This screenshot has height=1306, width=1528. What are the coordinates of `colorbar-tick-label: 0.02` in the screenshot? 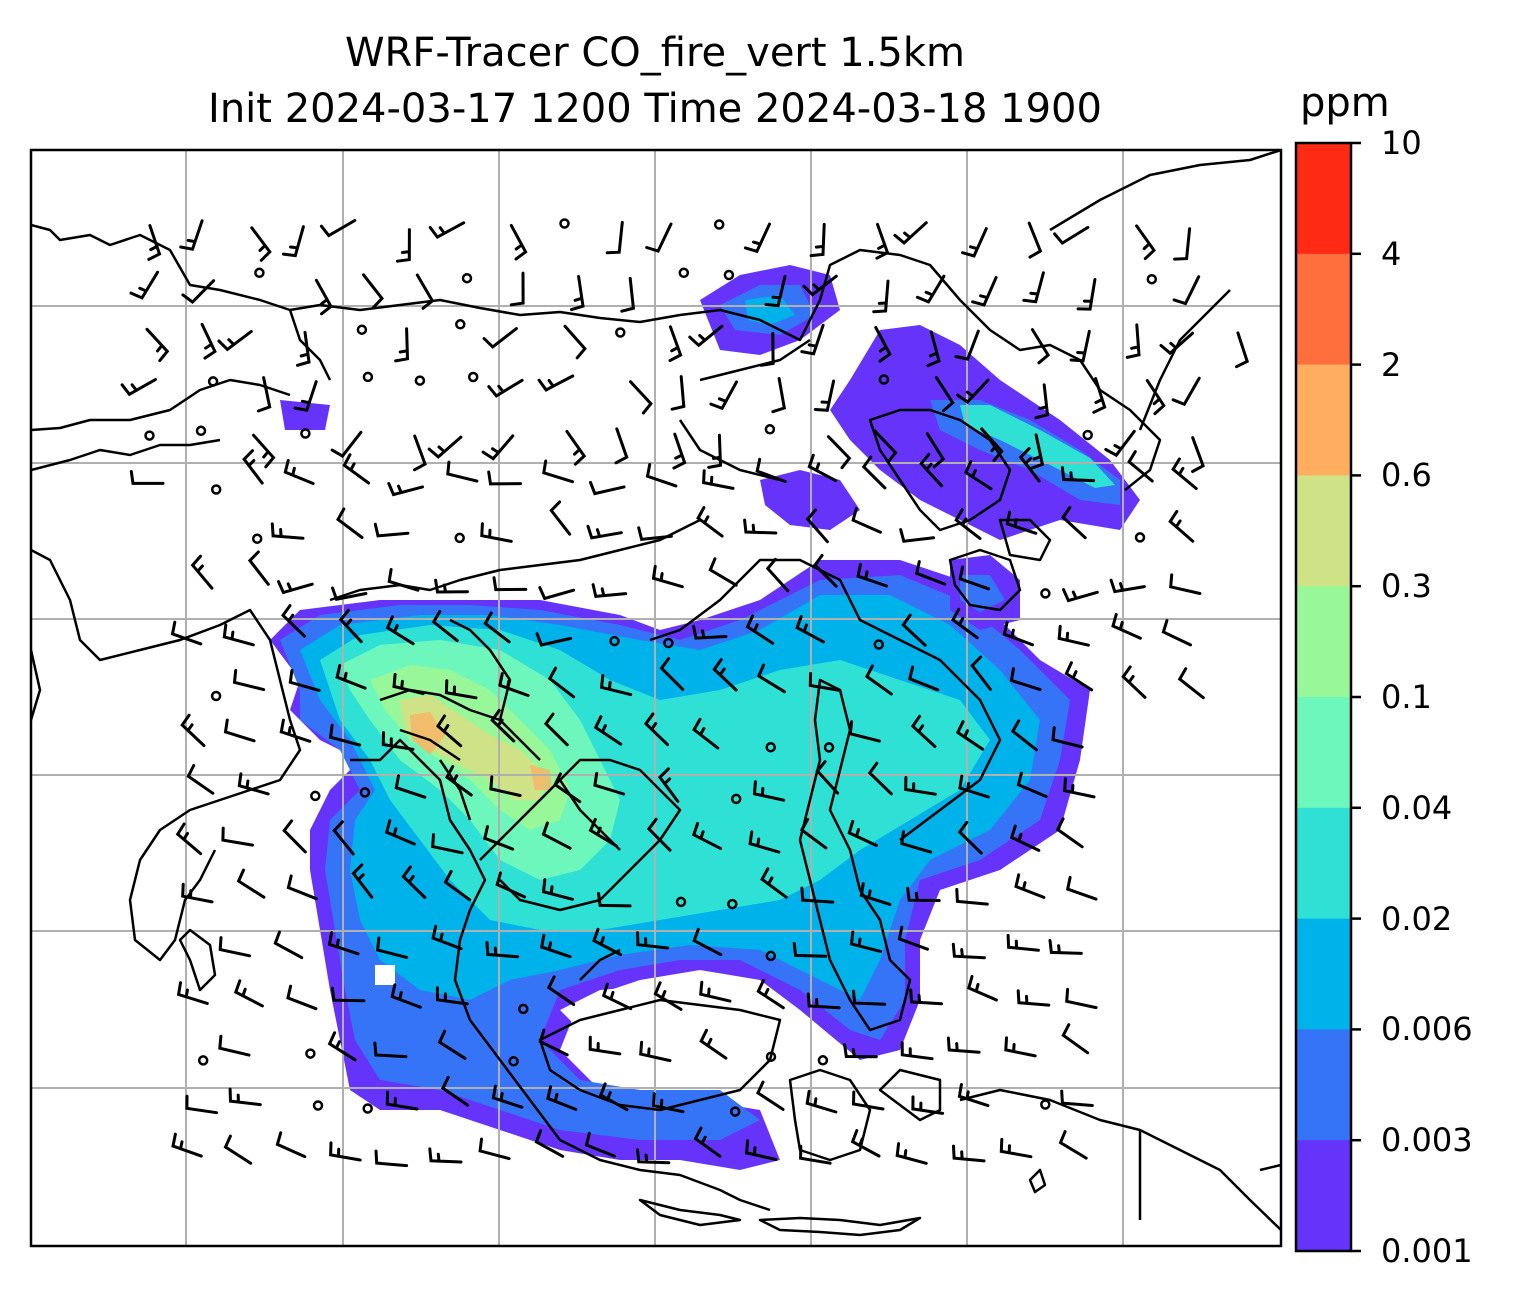 It's located at (1417, 918).